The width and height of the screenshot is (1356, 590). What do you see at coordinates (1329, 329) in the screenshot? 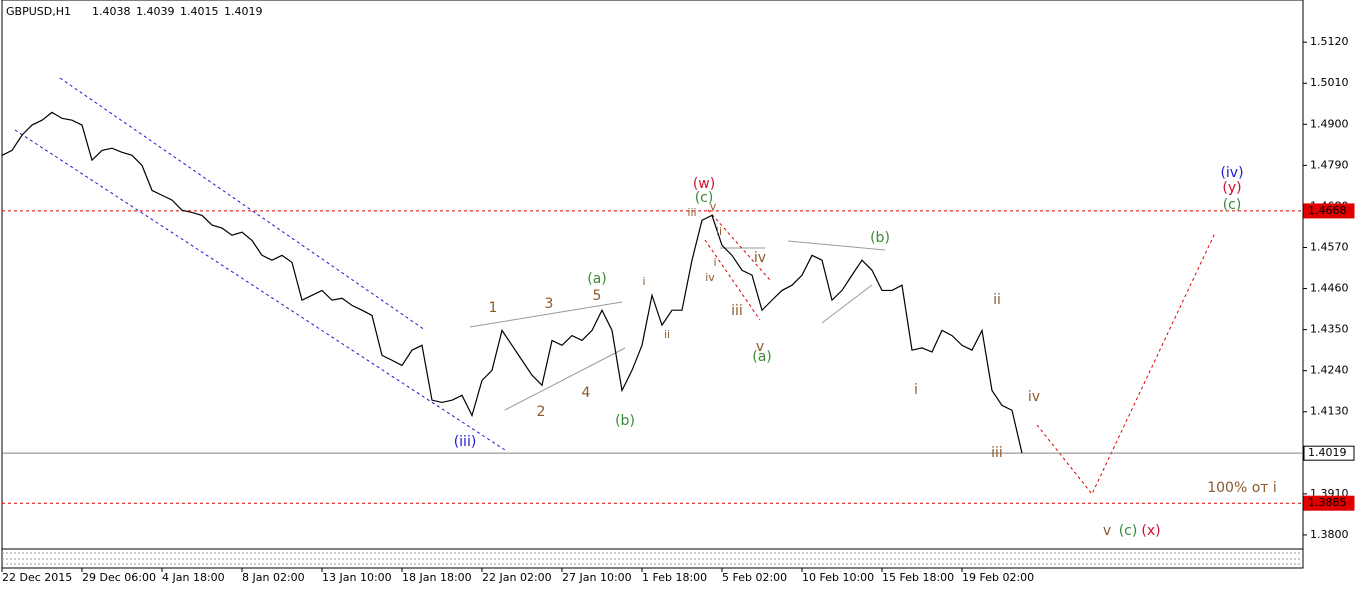
I see `y-tick-label: 1.4350` at bounding box center [1329, 329].